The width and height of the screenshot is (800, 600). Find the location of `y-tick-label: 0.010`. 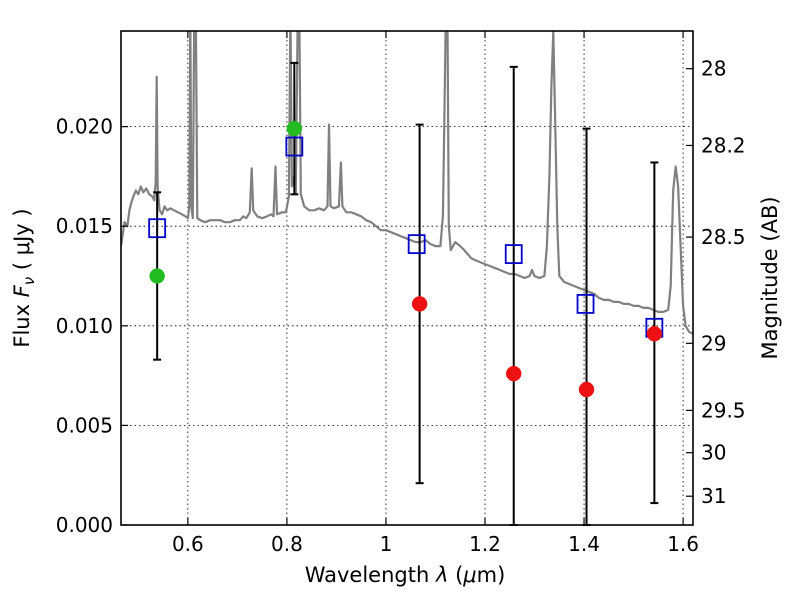

y-tick-label: 0.010 is located at coordinates (84, 326).